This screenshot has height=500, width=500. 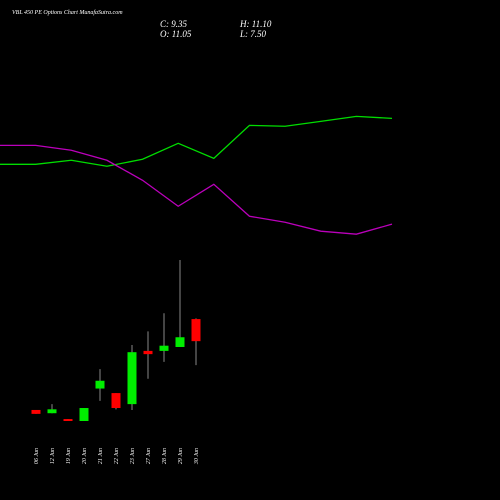 What do you see at coordinates (101, 456) in the screenshot?
I see `x-tick-label: 21 Jun` at bounding box center [101, 456].